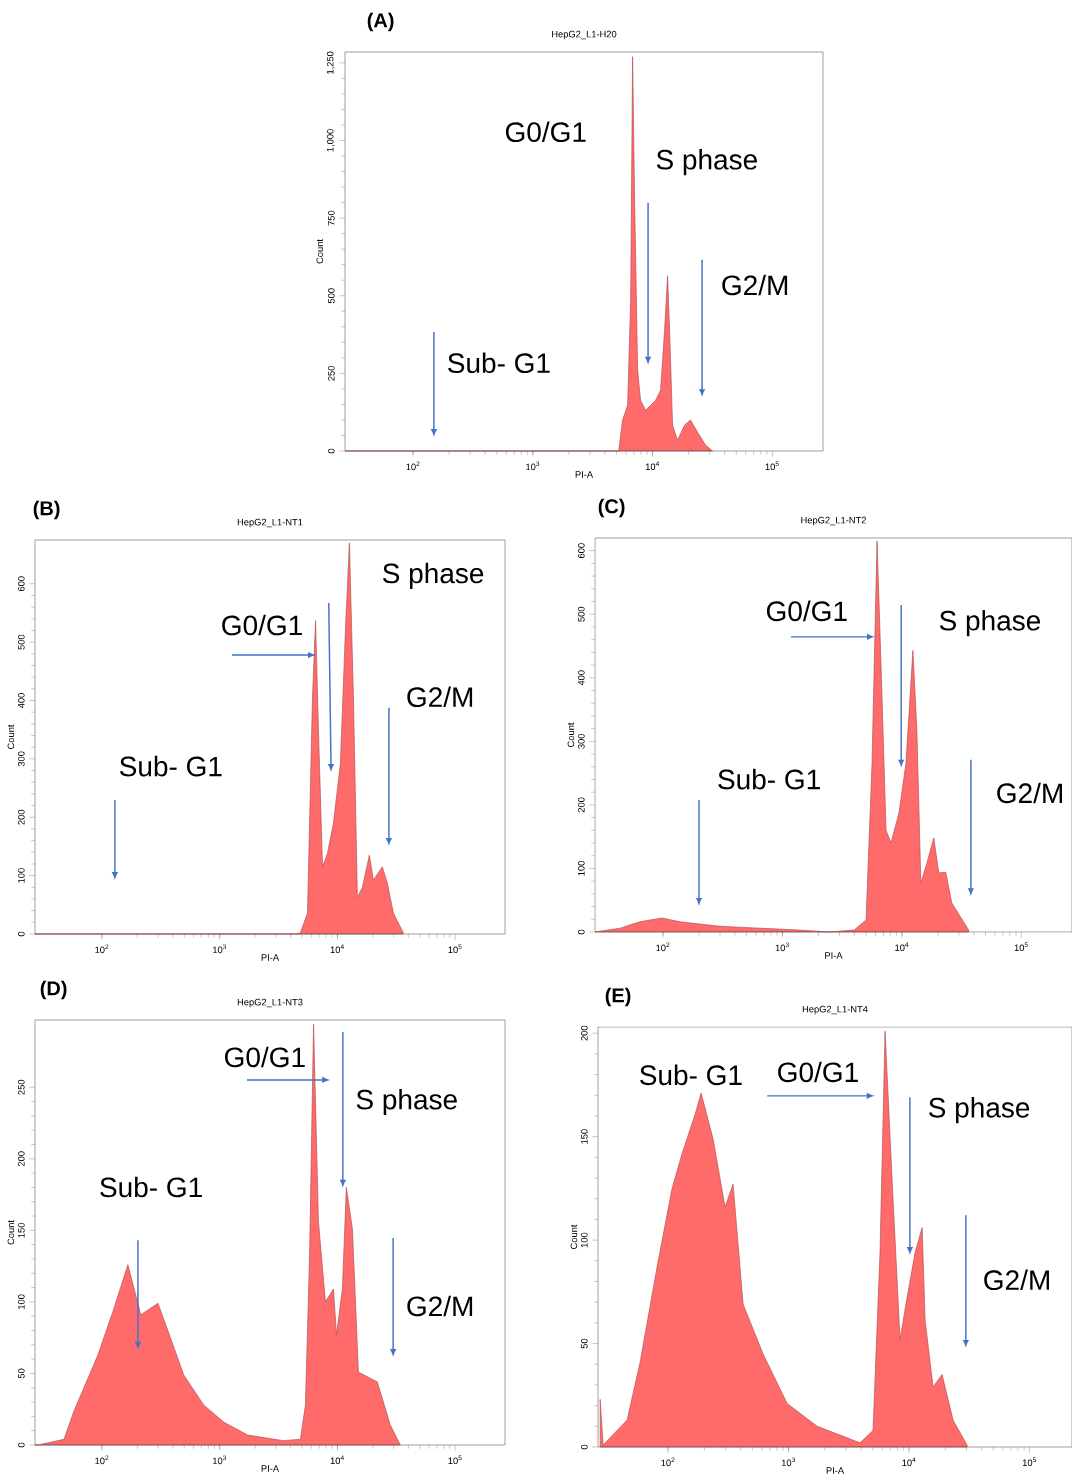 The image size is (1072, 1481). Describe the element at coordinates (618, 997) in the screenshot. I see `chart-subtitle: (E)` at that location.